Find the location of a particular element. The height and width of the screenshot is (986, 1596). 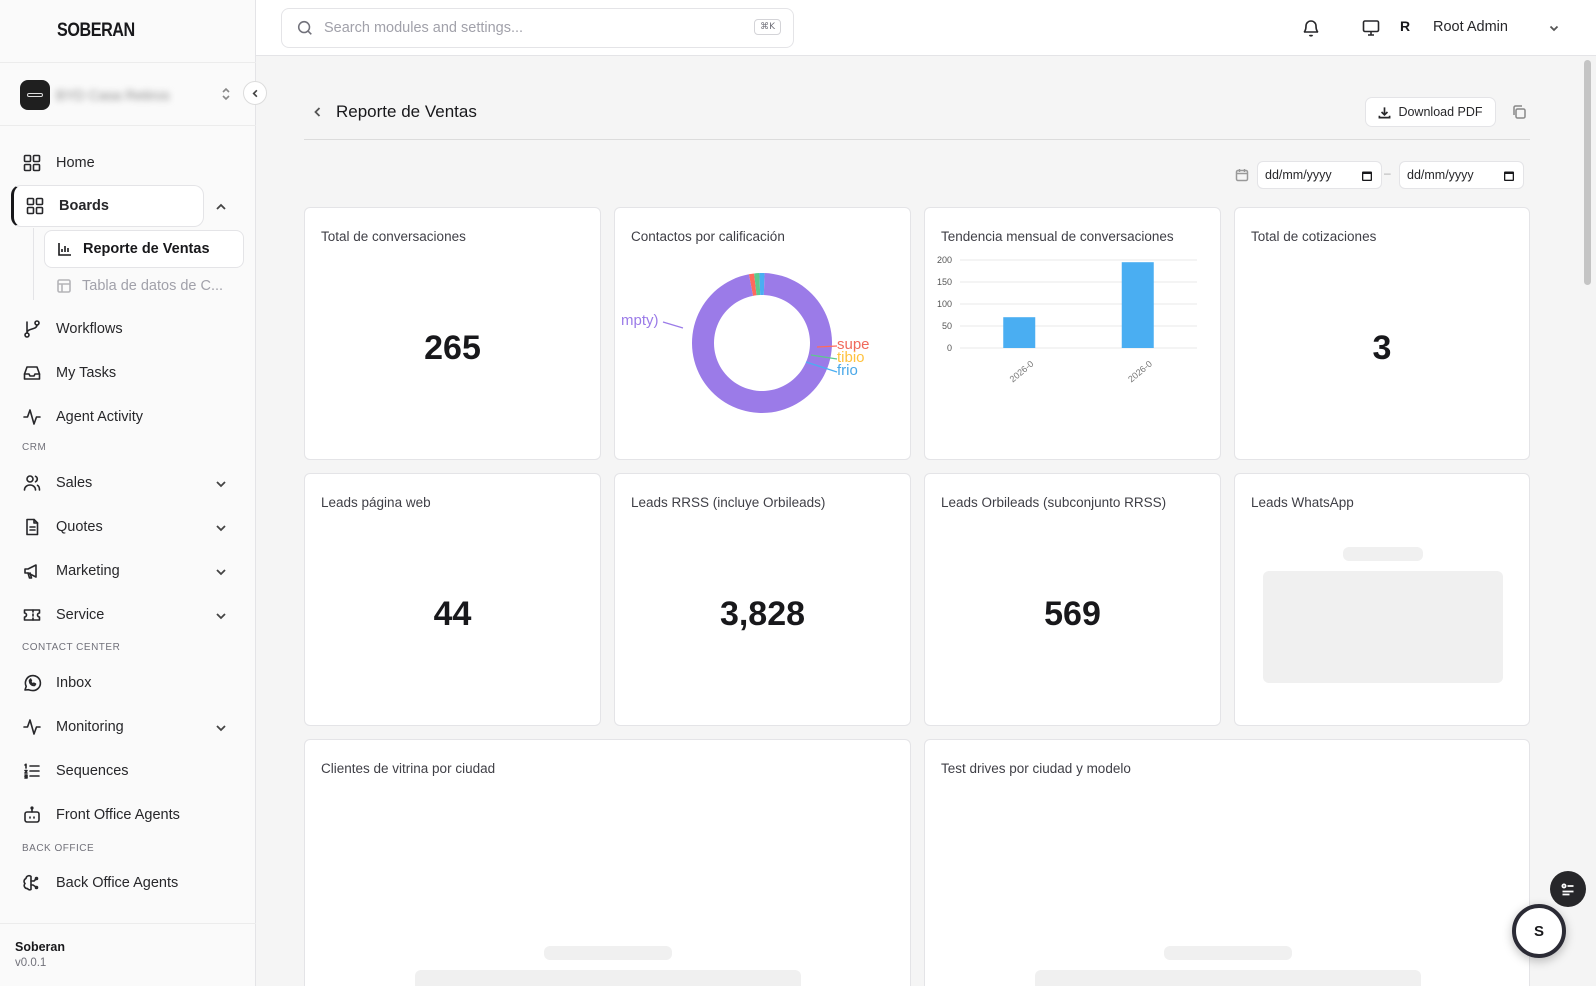

sidebar-item-label: Quotes is located at coordinates (79, 527).